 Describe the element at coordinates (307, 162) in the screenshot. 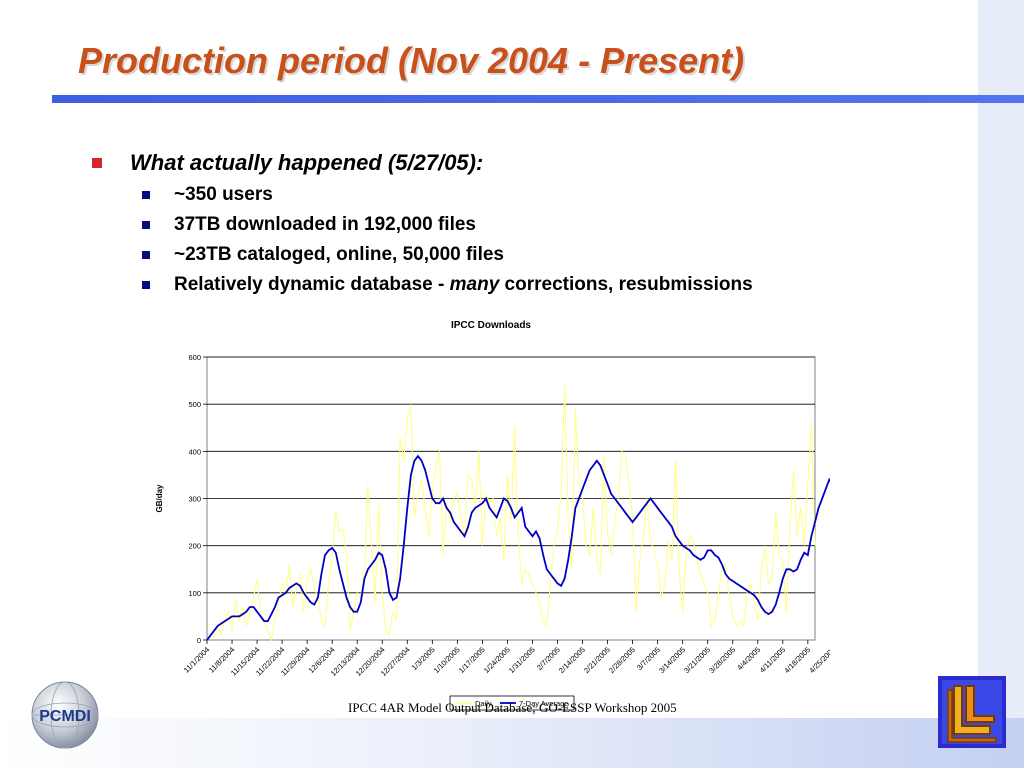

I see `main-bullet-text: What actually happened (5/27/05):` at that location.